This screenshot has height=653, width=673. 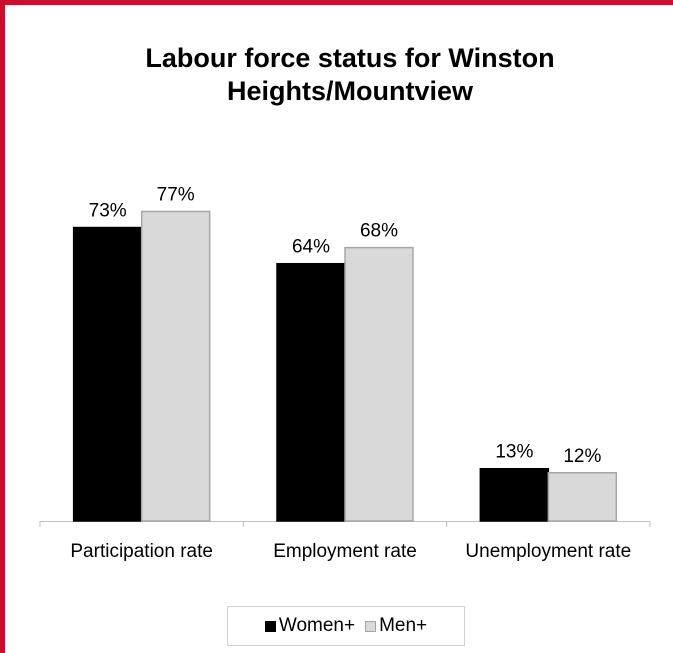 I want to click on legend-item-women: Women+, so click(x=310, y=626).